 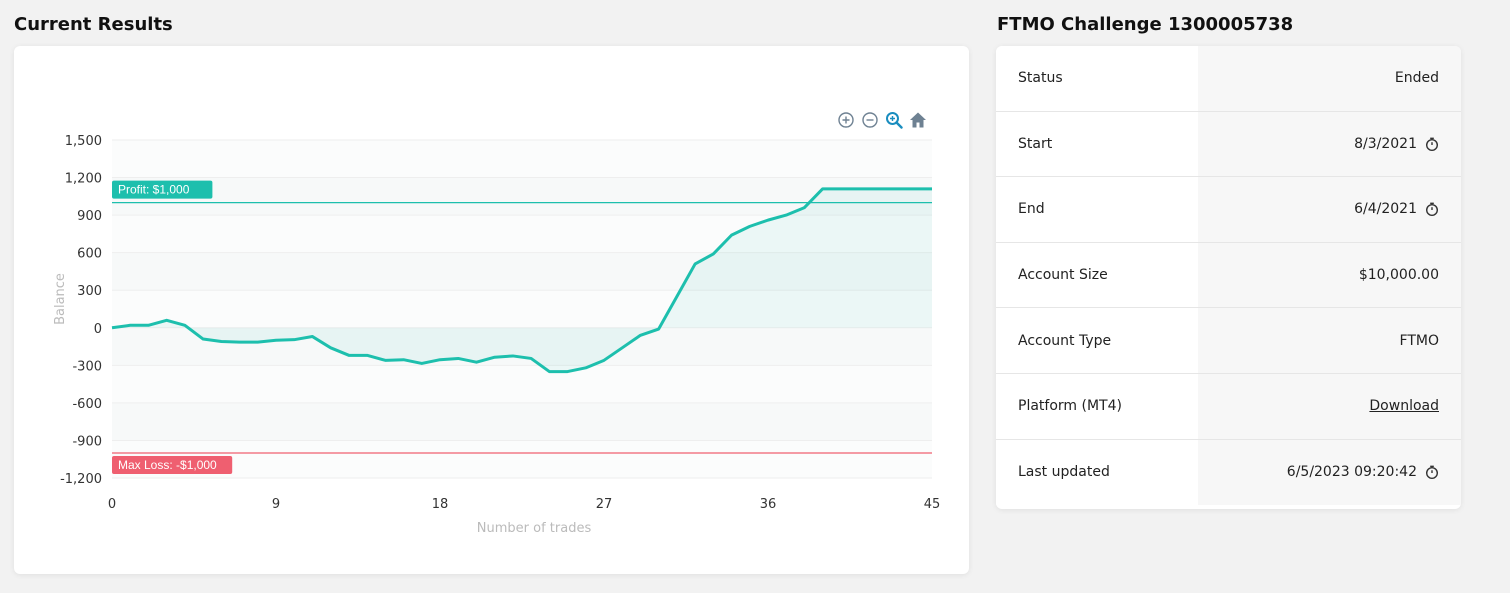 What do you see at coordinates (1097, 144) in the screenshot?
I see `info-label: Start` at bounding box center [1097, 144].